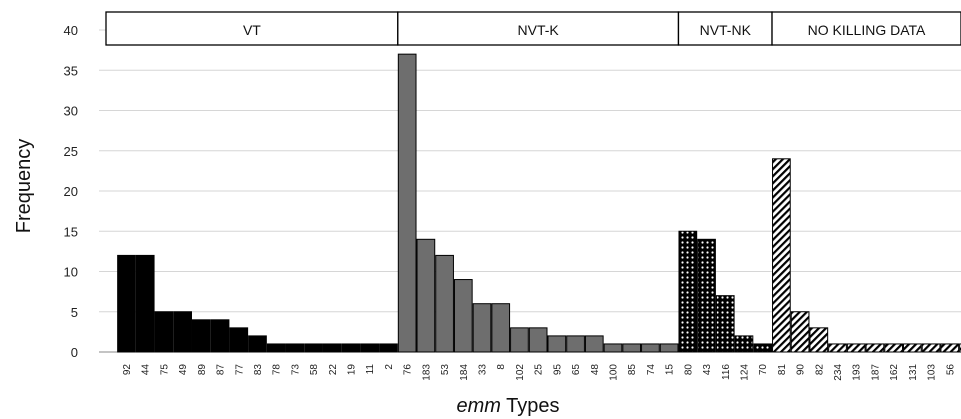 This screenshot has height=419, width=961. What do you see at coordinates (408, 370) in the screenshot?
I see `x-tick-label: 76` at bounding box center [408, 370].